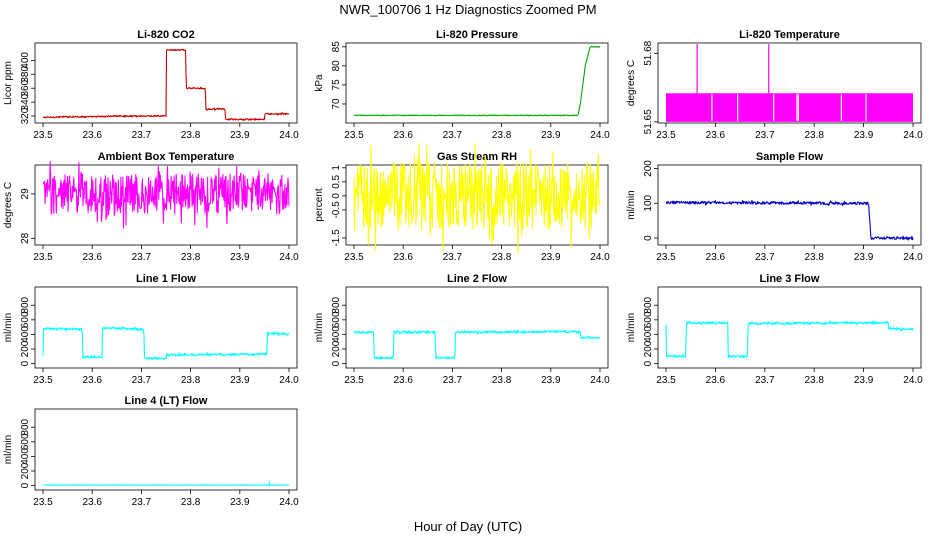 Image resolution: width=936 pixels, height=545 pixels. I want to click on y-tick-label: -1.5, so click(336, 238).